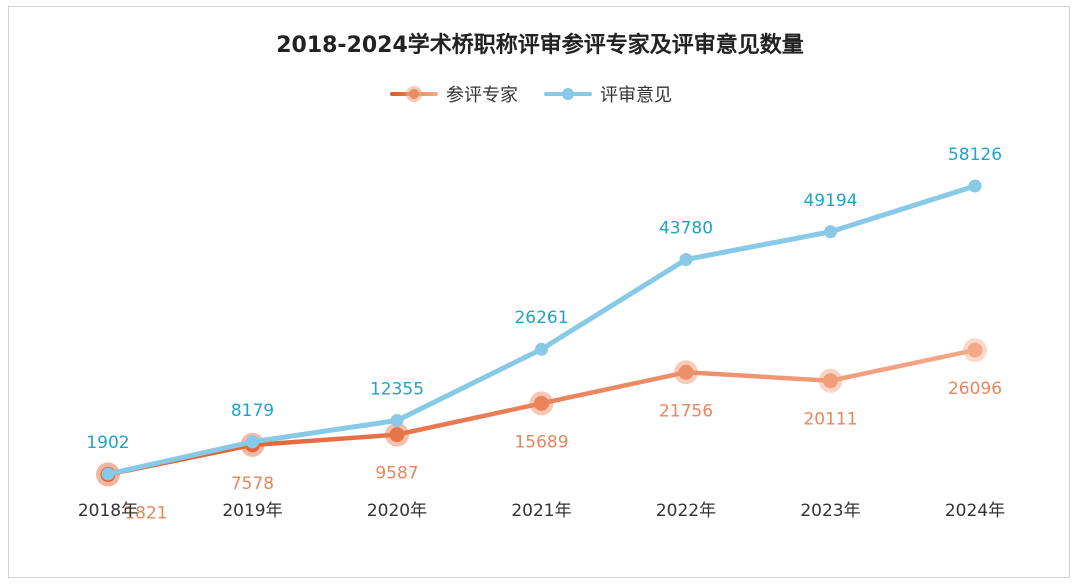  Describe the element at coordinates (108, 511) in the screenshot. I see `x-tick-label: 2018年` at that location.